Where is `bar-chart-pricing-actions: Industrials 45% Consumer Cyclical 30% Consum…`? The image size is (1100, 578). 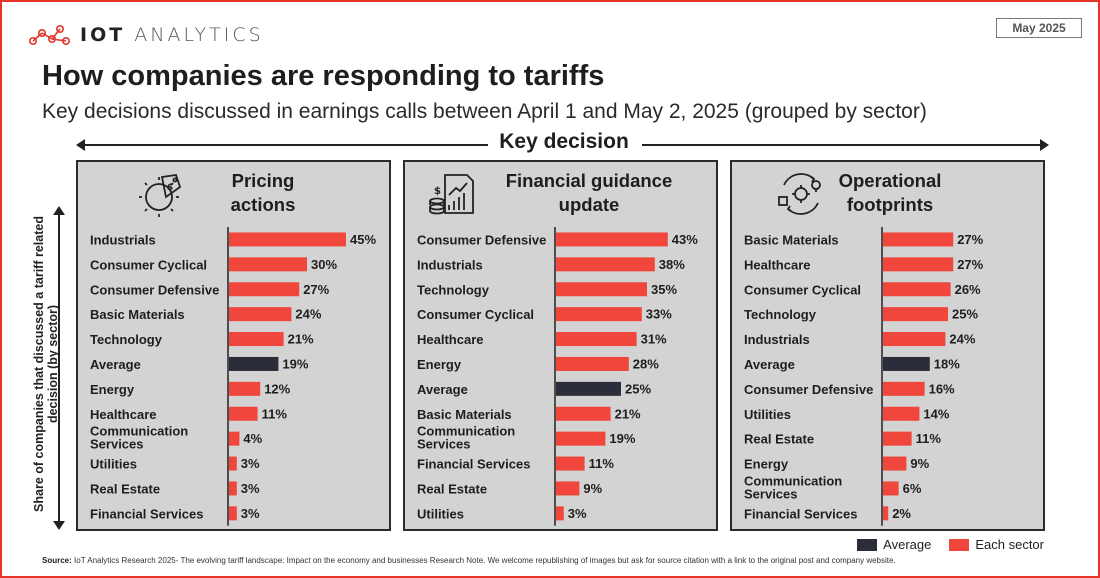
bar-chart-pricing-actions: Industrials 45% Consumer Cyclical 30% Consum… is located at coordinates (233, 376).